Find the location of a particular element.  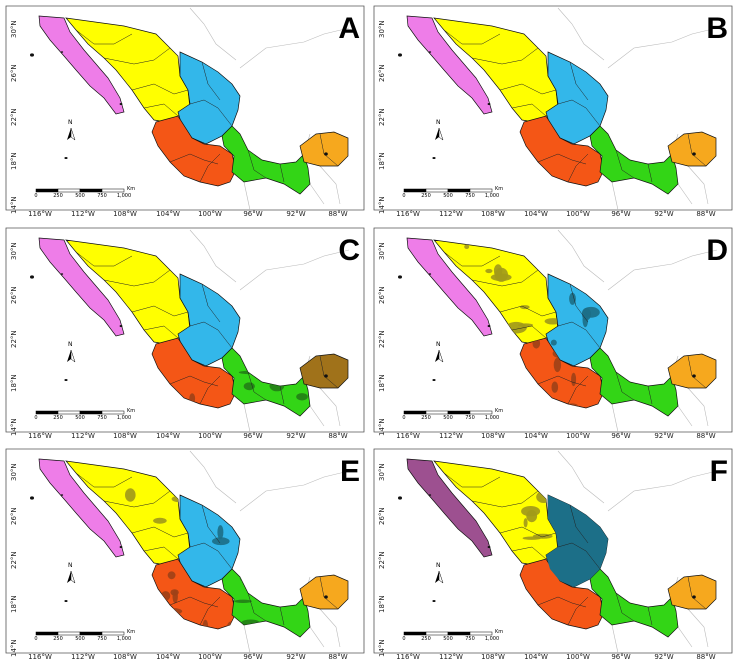

longitude-label: 108°W is located at coordinates (493, 657).